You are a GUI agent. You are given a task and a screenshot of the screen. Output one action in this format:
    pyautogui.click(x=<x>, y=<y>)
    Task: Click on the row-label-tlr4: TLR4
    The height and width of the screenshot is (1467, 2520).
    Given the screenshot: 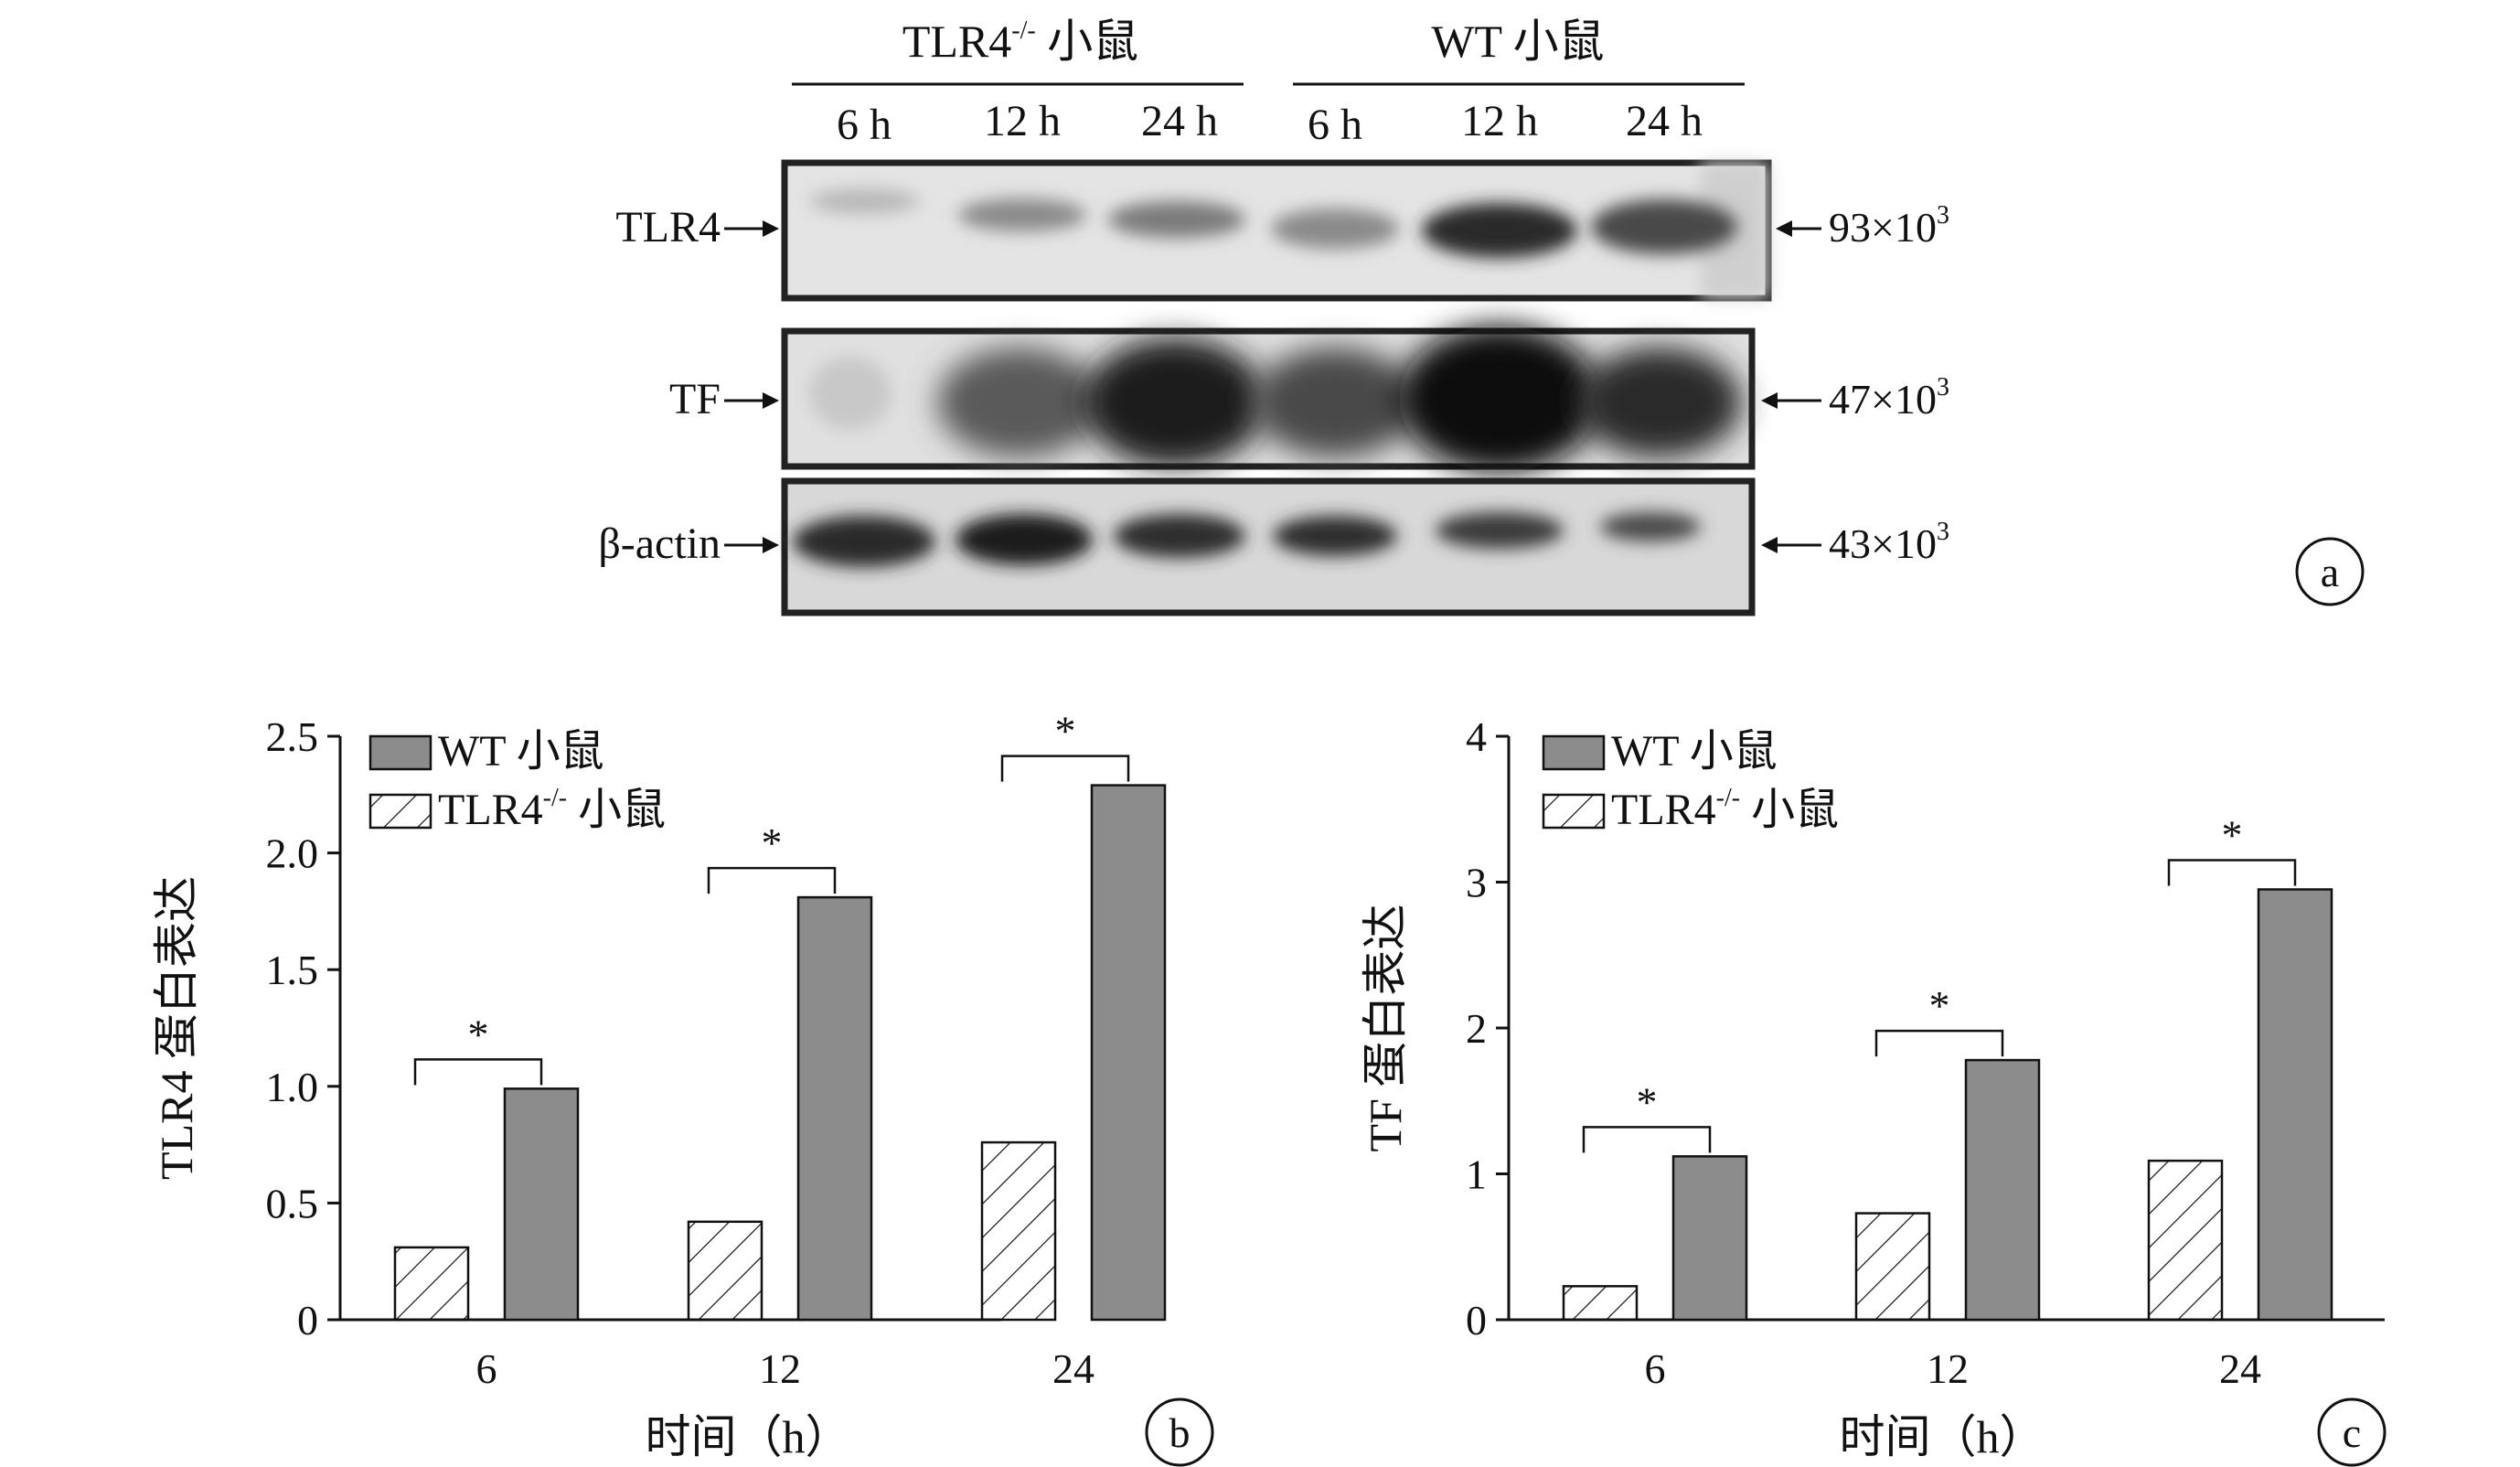 What is the action you would take?
    pyautogui.click(x=697, y=227)
    